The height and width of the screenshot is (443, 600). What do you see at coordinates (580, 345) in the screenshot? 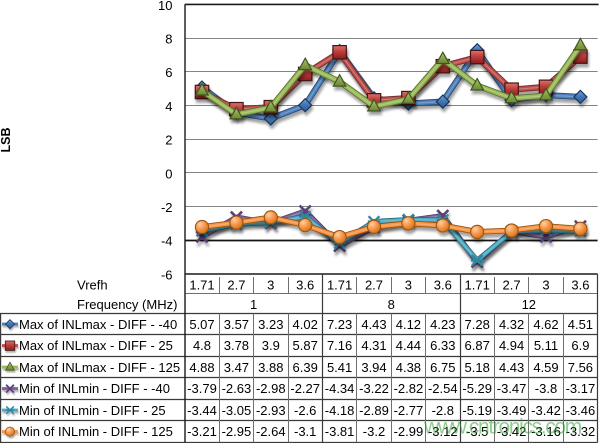
I see `svg-text: 6.9` at bounding box center [580, 345].